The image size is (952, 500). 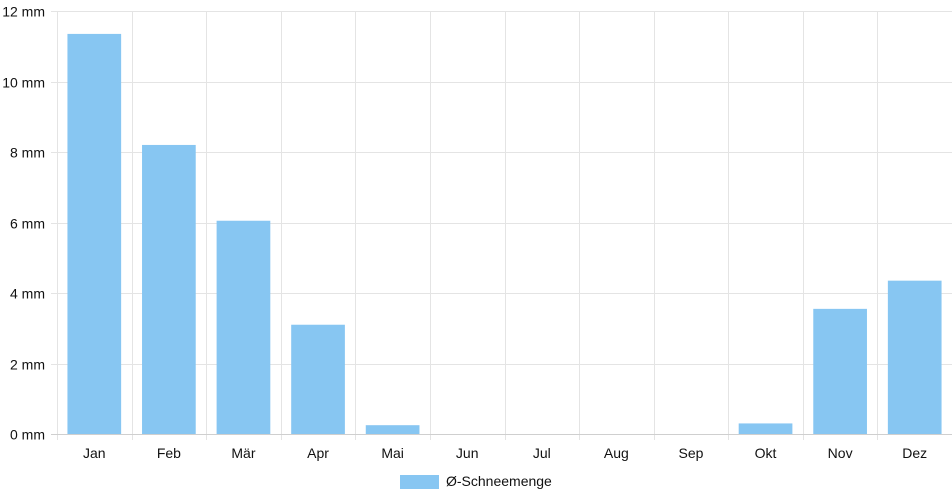 I want to click on x-tick-label: Dez, so click(x=914, y=453).